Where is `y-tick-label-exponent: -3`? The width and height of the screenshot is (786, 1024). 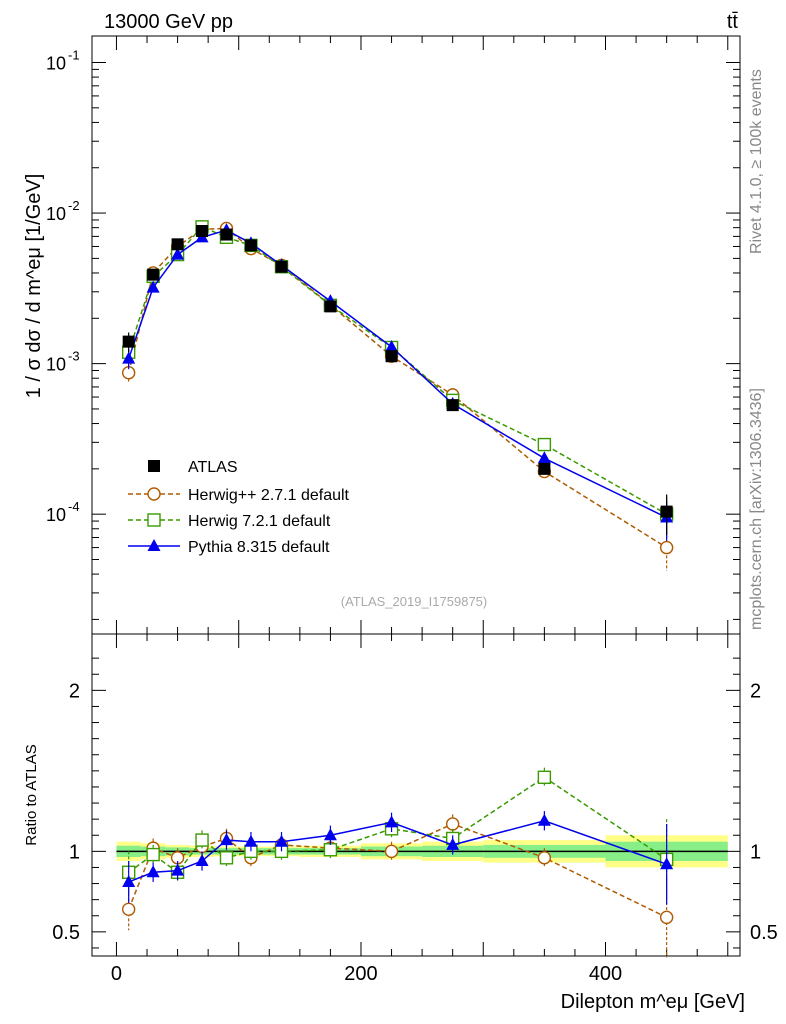 y-tick-label-exponent: -3 is located at coordinates (74, 356).